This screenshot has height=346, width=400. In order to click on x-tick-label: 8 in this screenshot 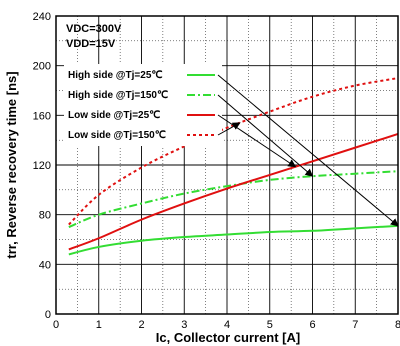, I will do `click(397, 325)`.